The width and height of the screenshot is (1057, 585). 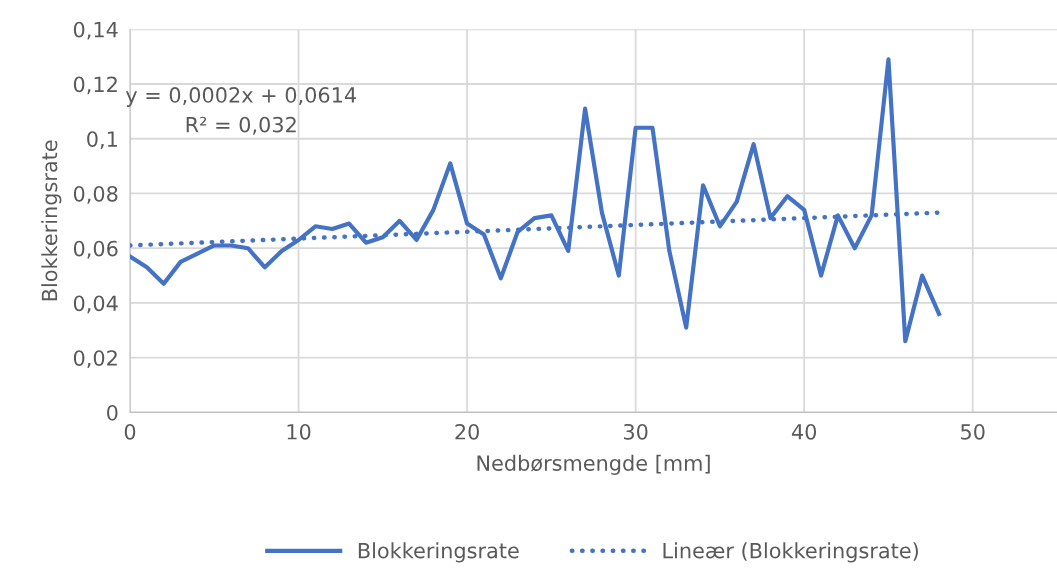 What do you see at coordinates (973, 431) in the screenshot?
I see `x-tick-label: 50` at bounding box center [973, 431].